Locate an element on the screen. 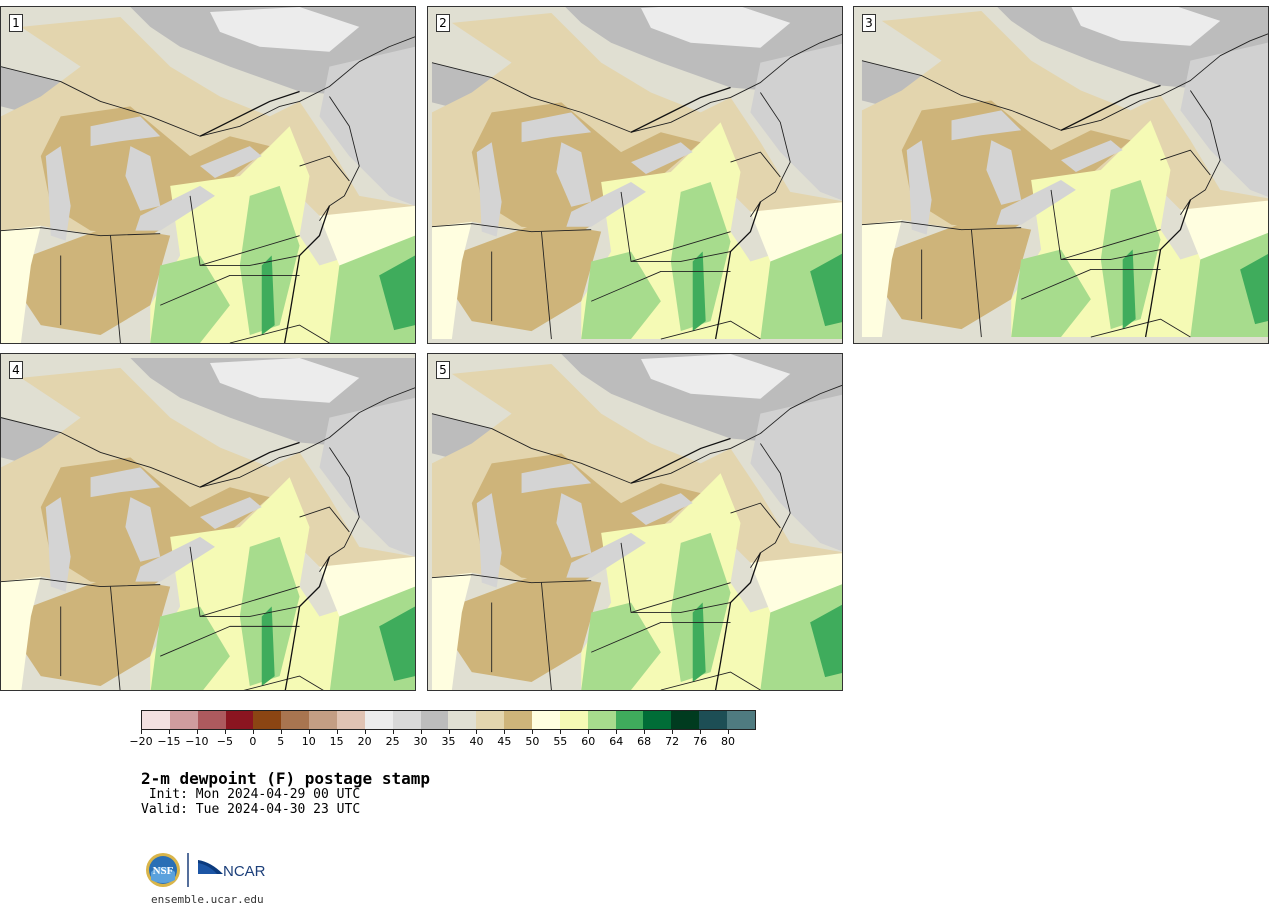 This screenshot has height=910, width=1280. colorbar-tick-label: −20 is located at coordinates (141, 741).